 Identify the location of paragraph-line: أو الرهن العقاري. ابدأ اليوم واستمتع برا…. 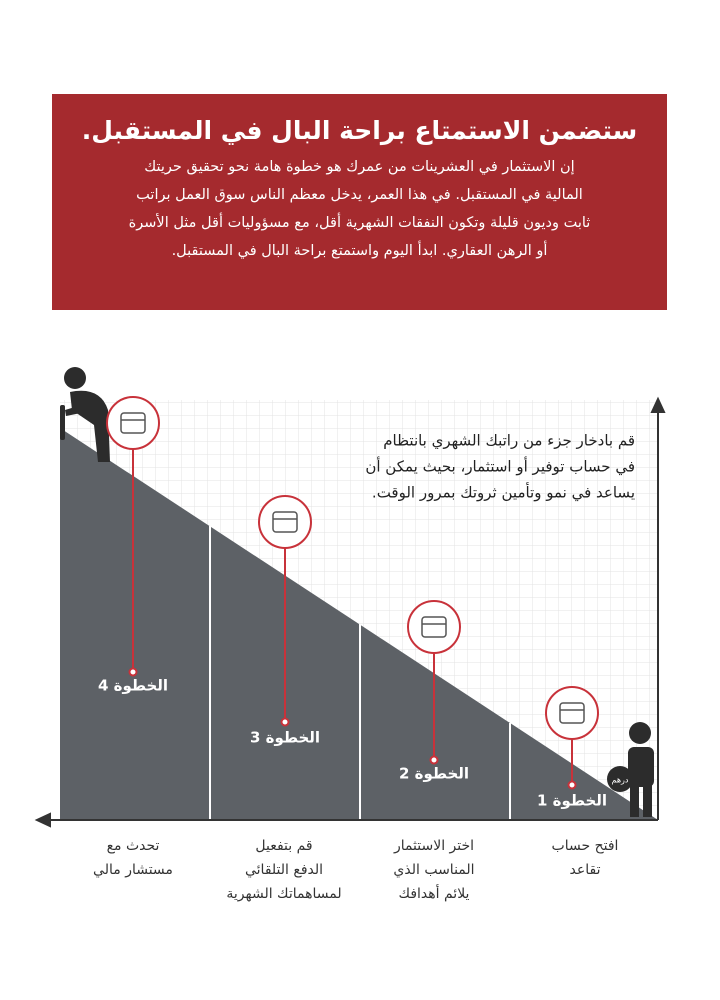
(359, 251).